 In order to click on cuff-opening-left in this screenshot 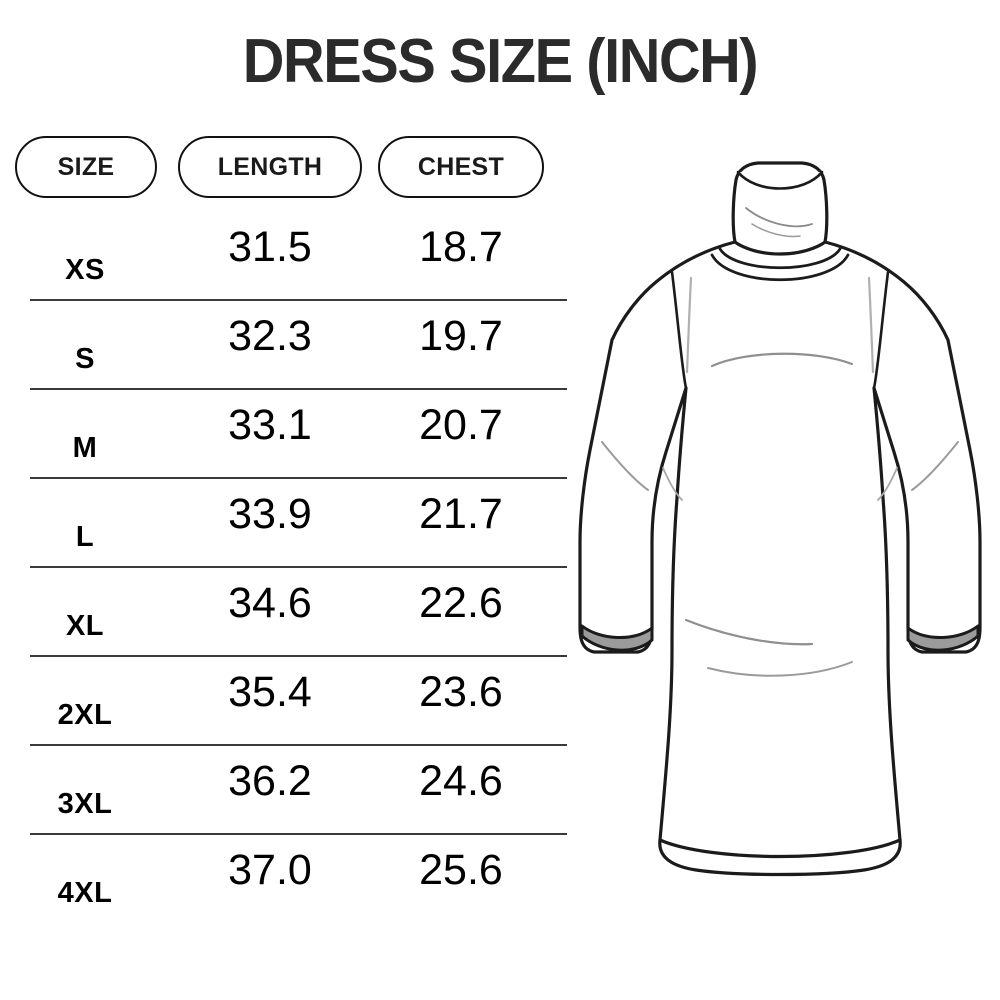, I will do `click(617, 638)`.